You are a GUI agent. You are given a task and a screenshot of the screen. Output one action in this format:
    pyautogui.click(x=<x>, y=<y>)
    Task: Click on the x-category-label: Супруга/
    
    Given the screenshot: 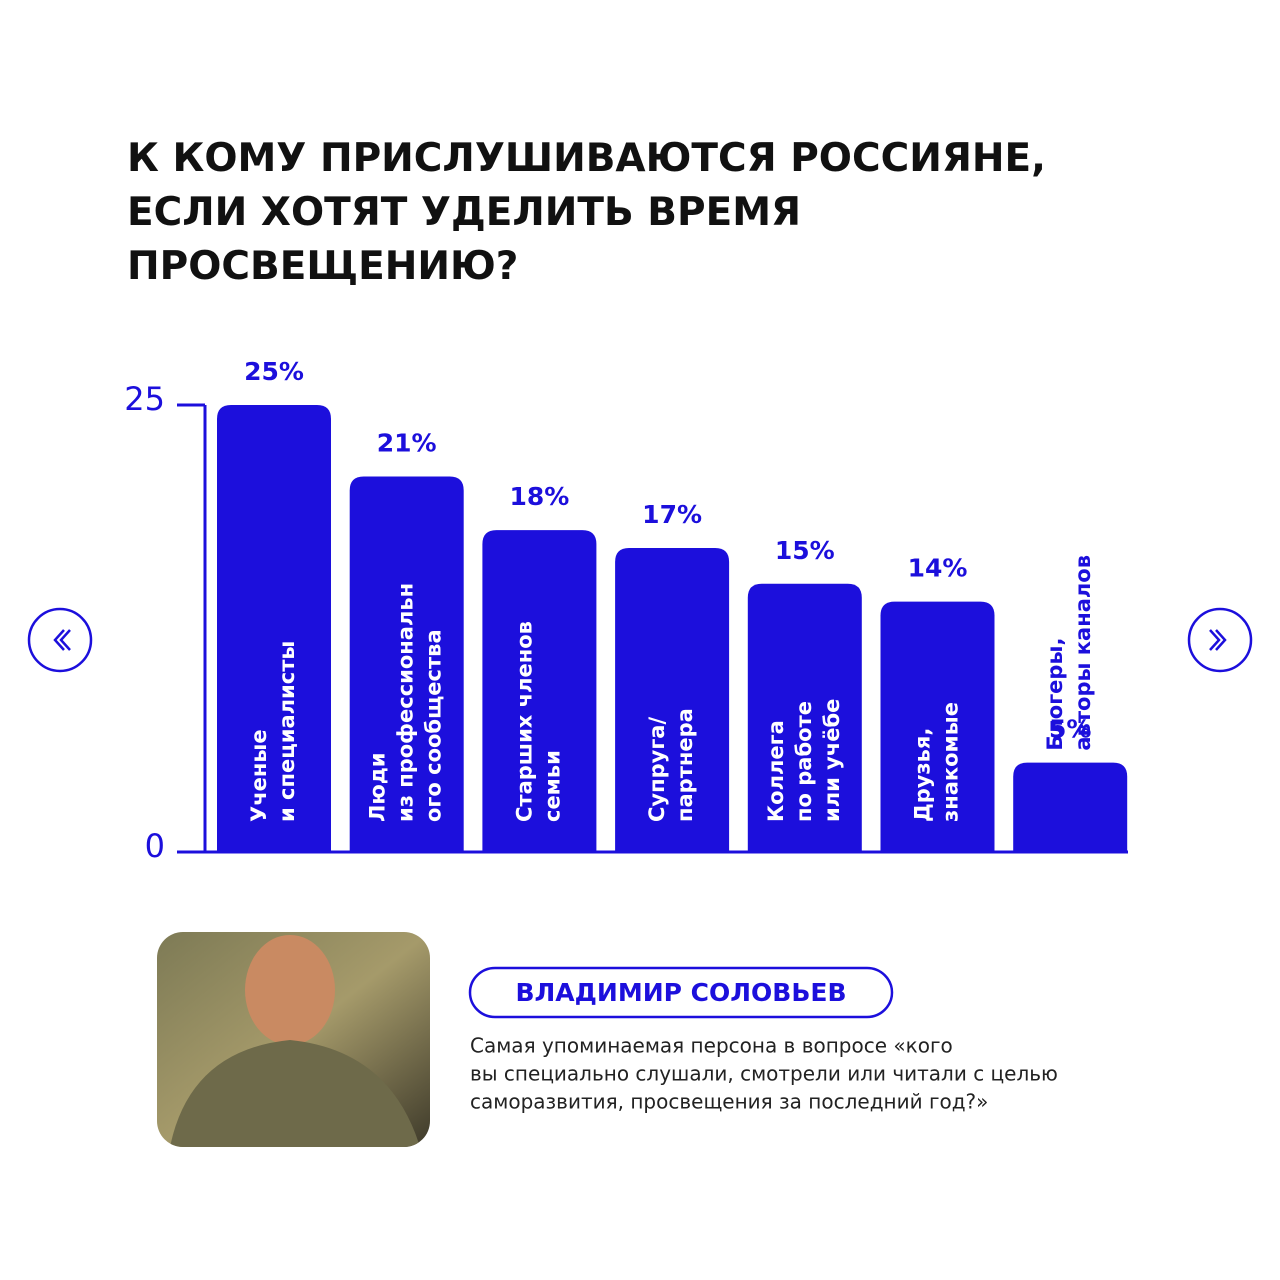 What is the action you would take?
    pyautogui.click(x=657, y=769)
    